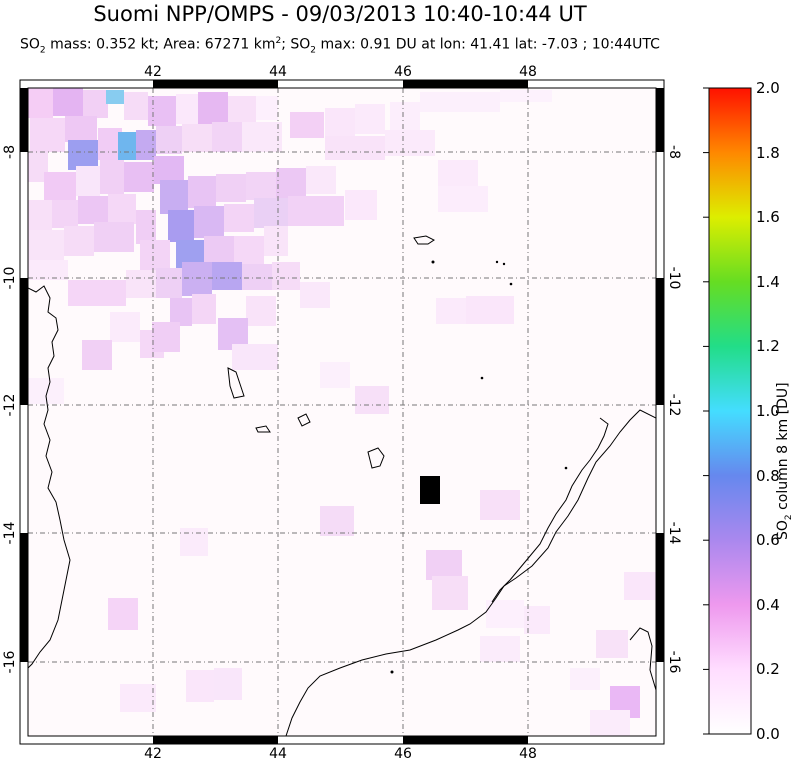  What do you see at coordinates (768, 346) in the screenshot?
I see `cbar-tick-1.2: 1.2` at bounding box center [768, 346].